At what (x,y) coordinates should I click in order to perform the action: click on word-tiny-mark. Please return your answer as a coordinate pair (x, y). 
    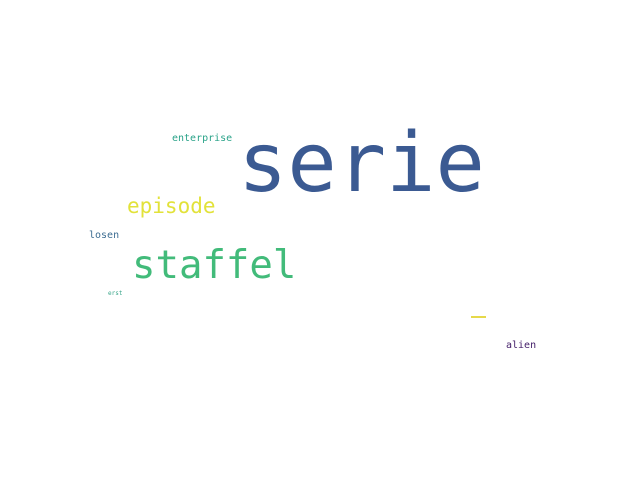
    Looking at the image, I should click on (478, 317).